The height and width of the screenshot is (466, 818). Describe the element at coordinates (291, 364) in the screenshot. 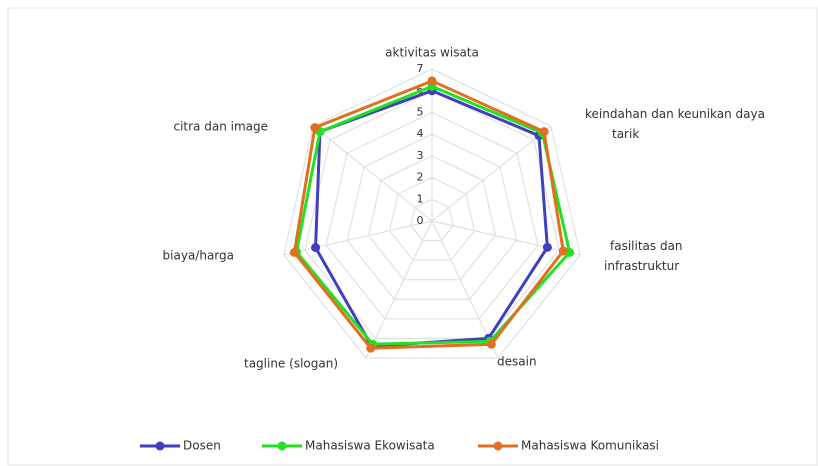

I see `category-label: tagline (slogan)` at that location.